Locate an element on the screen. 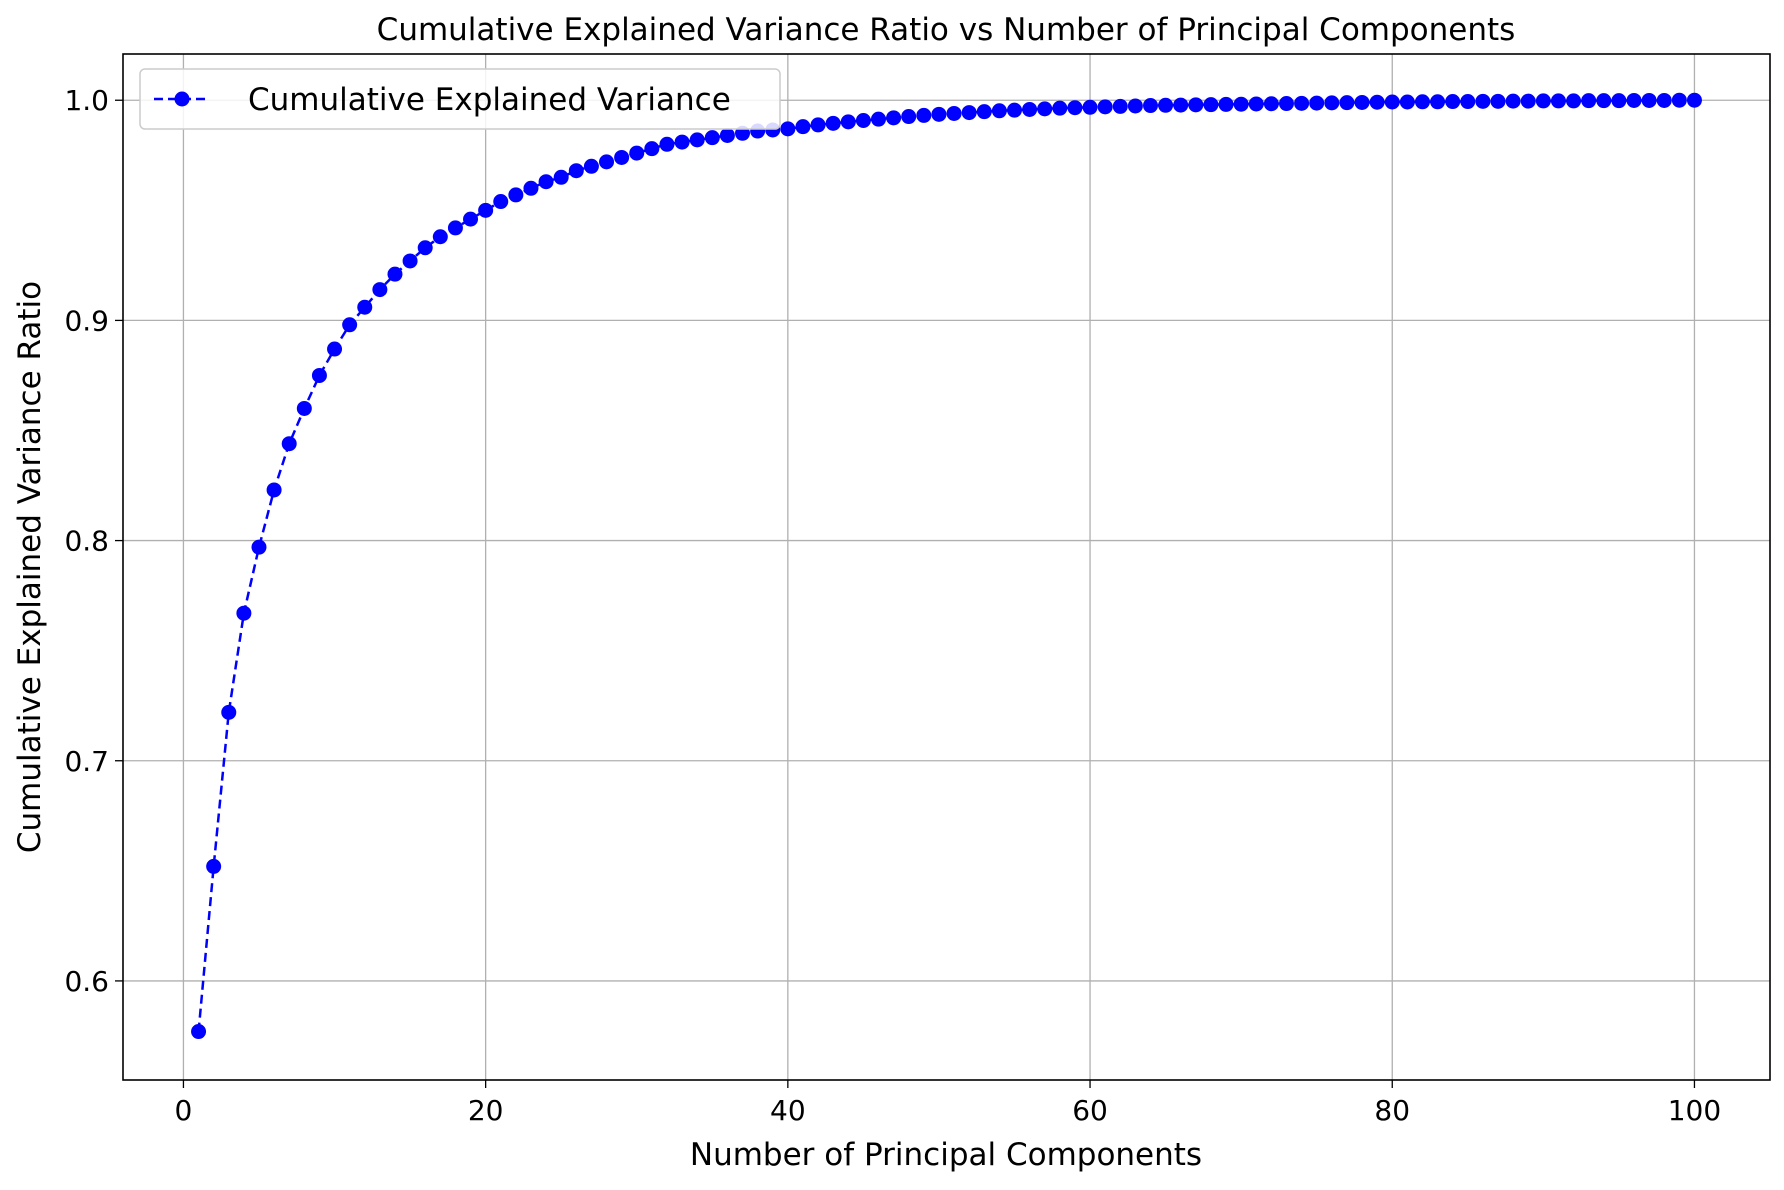  x-tick-label: 20 is located at coordinates (486, 1110).